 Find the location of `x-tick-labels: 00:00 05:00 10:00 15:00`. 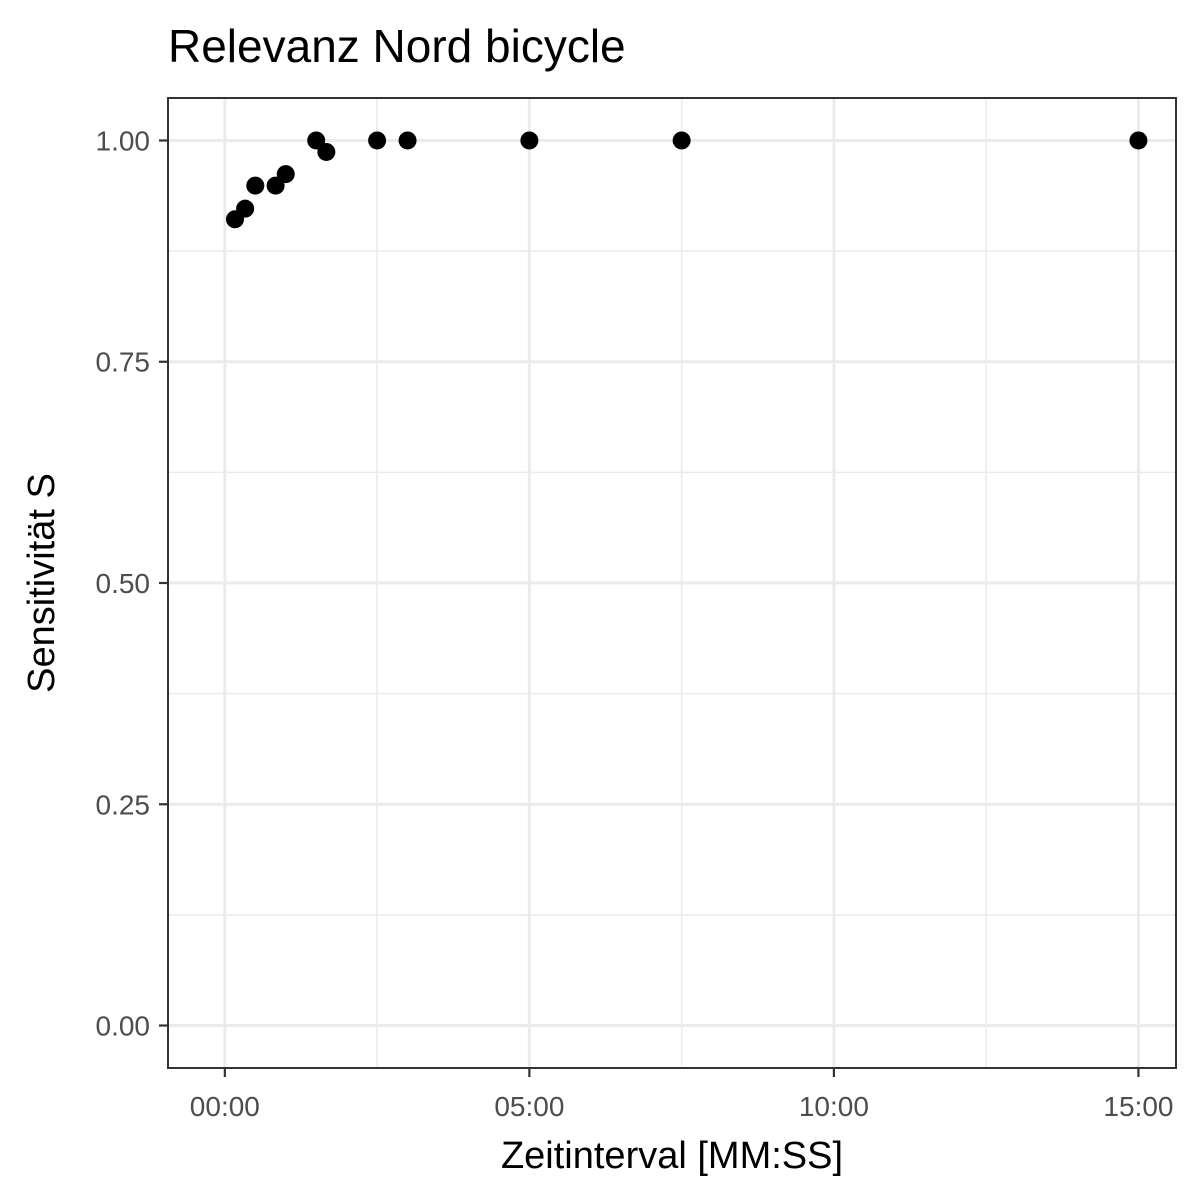

x-tick-labels: 00:00 05:00 10:00 15:00 is located at coordinates (682, 1106).